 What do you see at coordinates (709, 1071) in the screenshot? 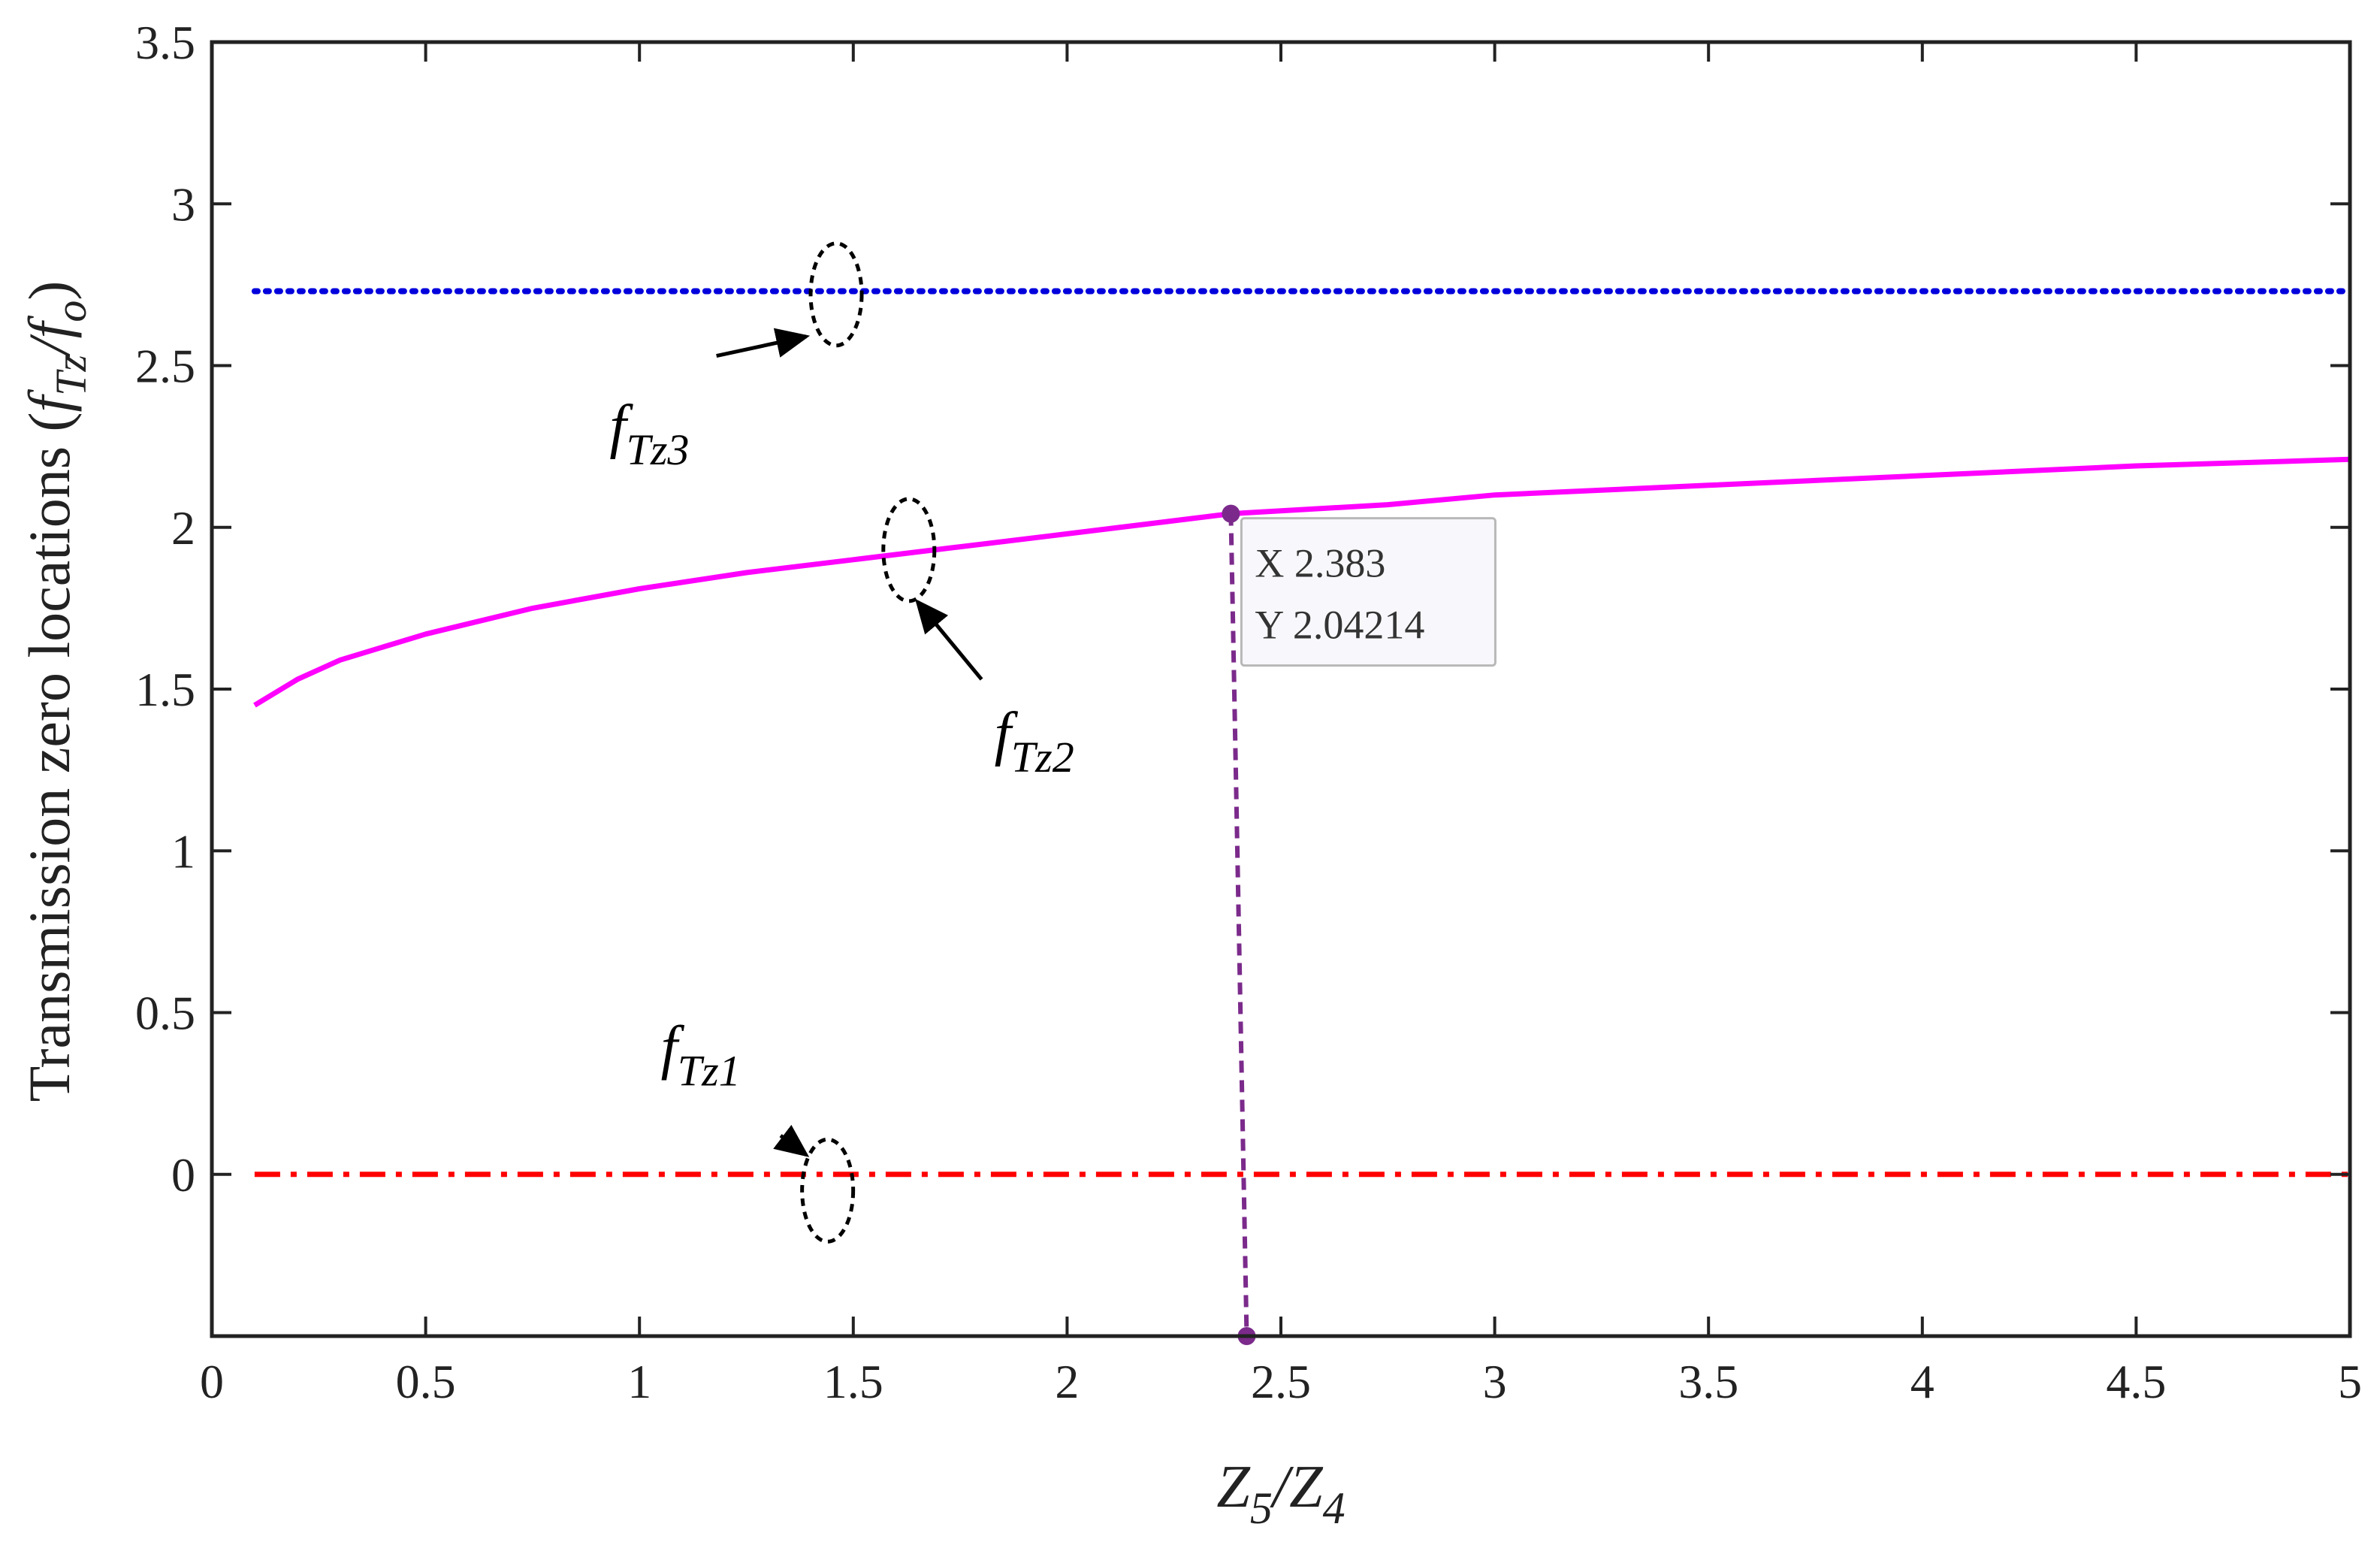
I see `annotation-label-sub: Tz1` at bounding box center [709, 1071].